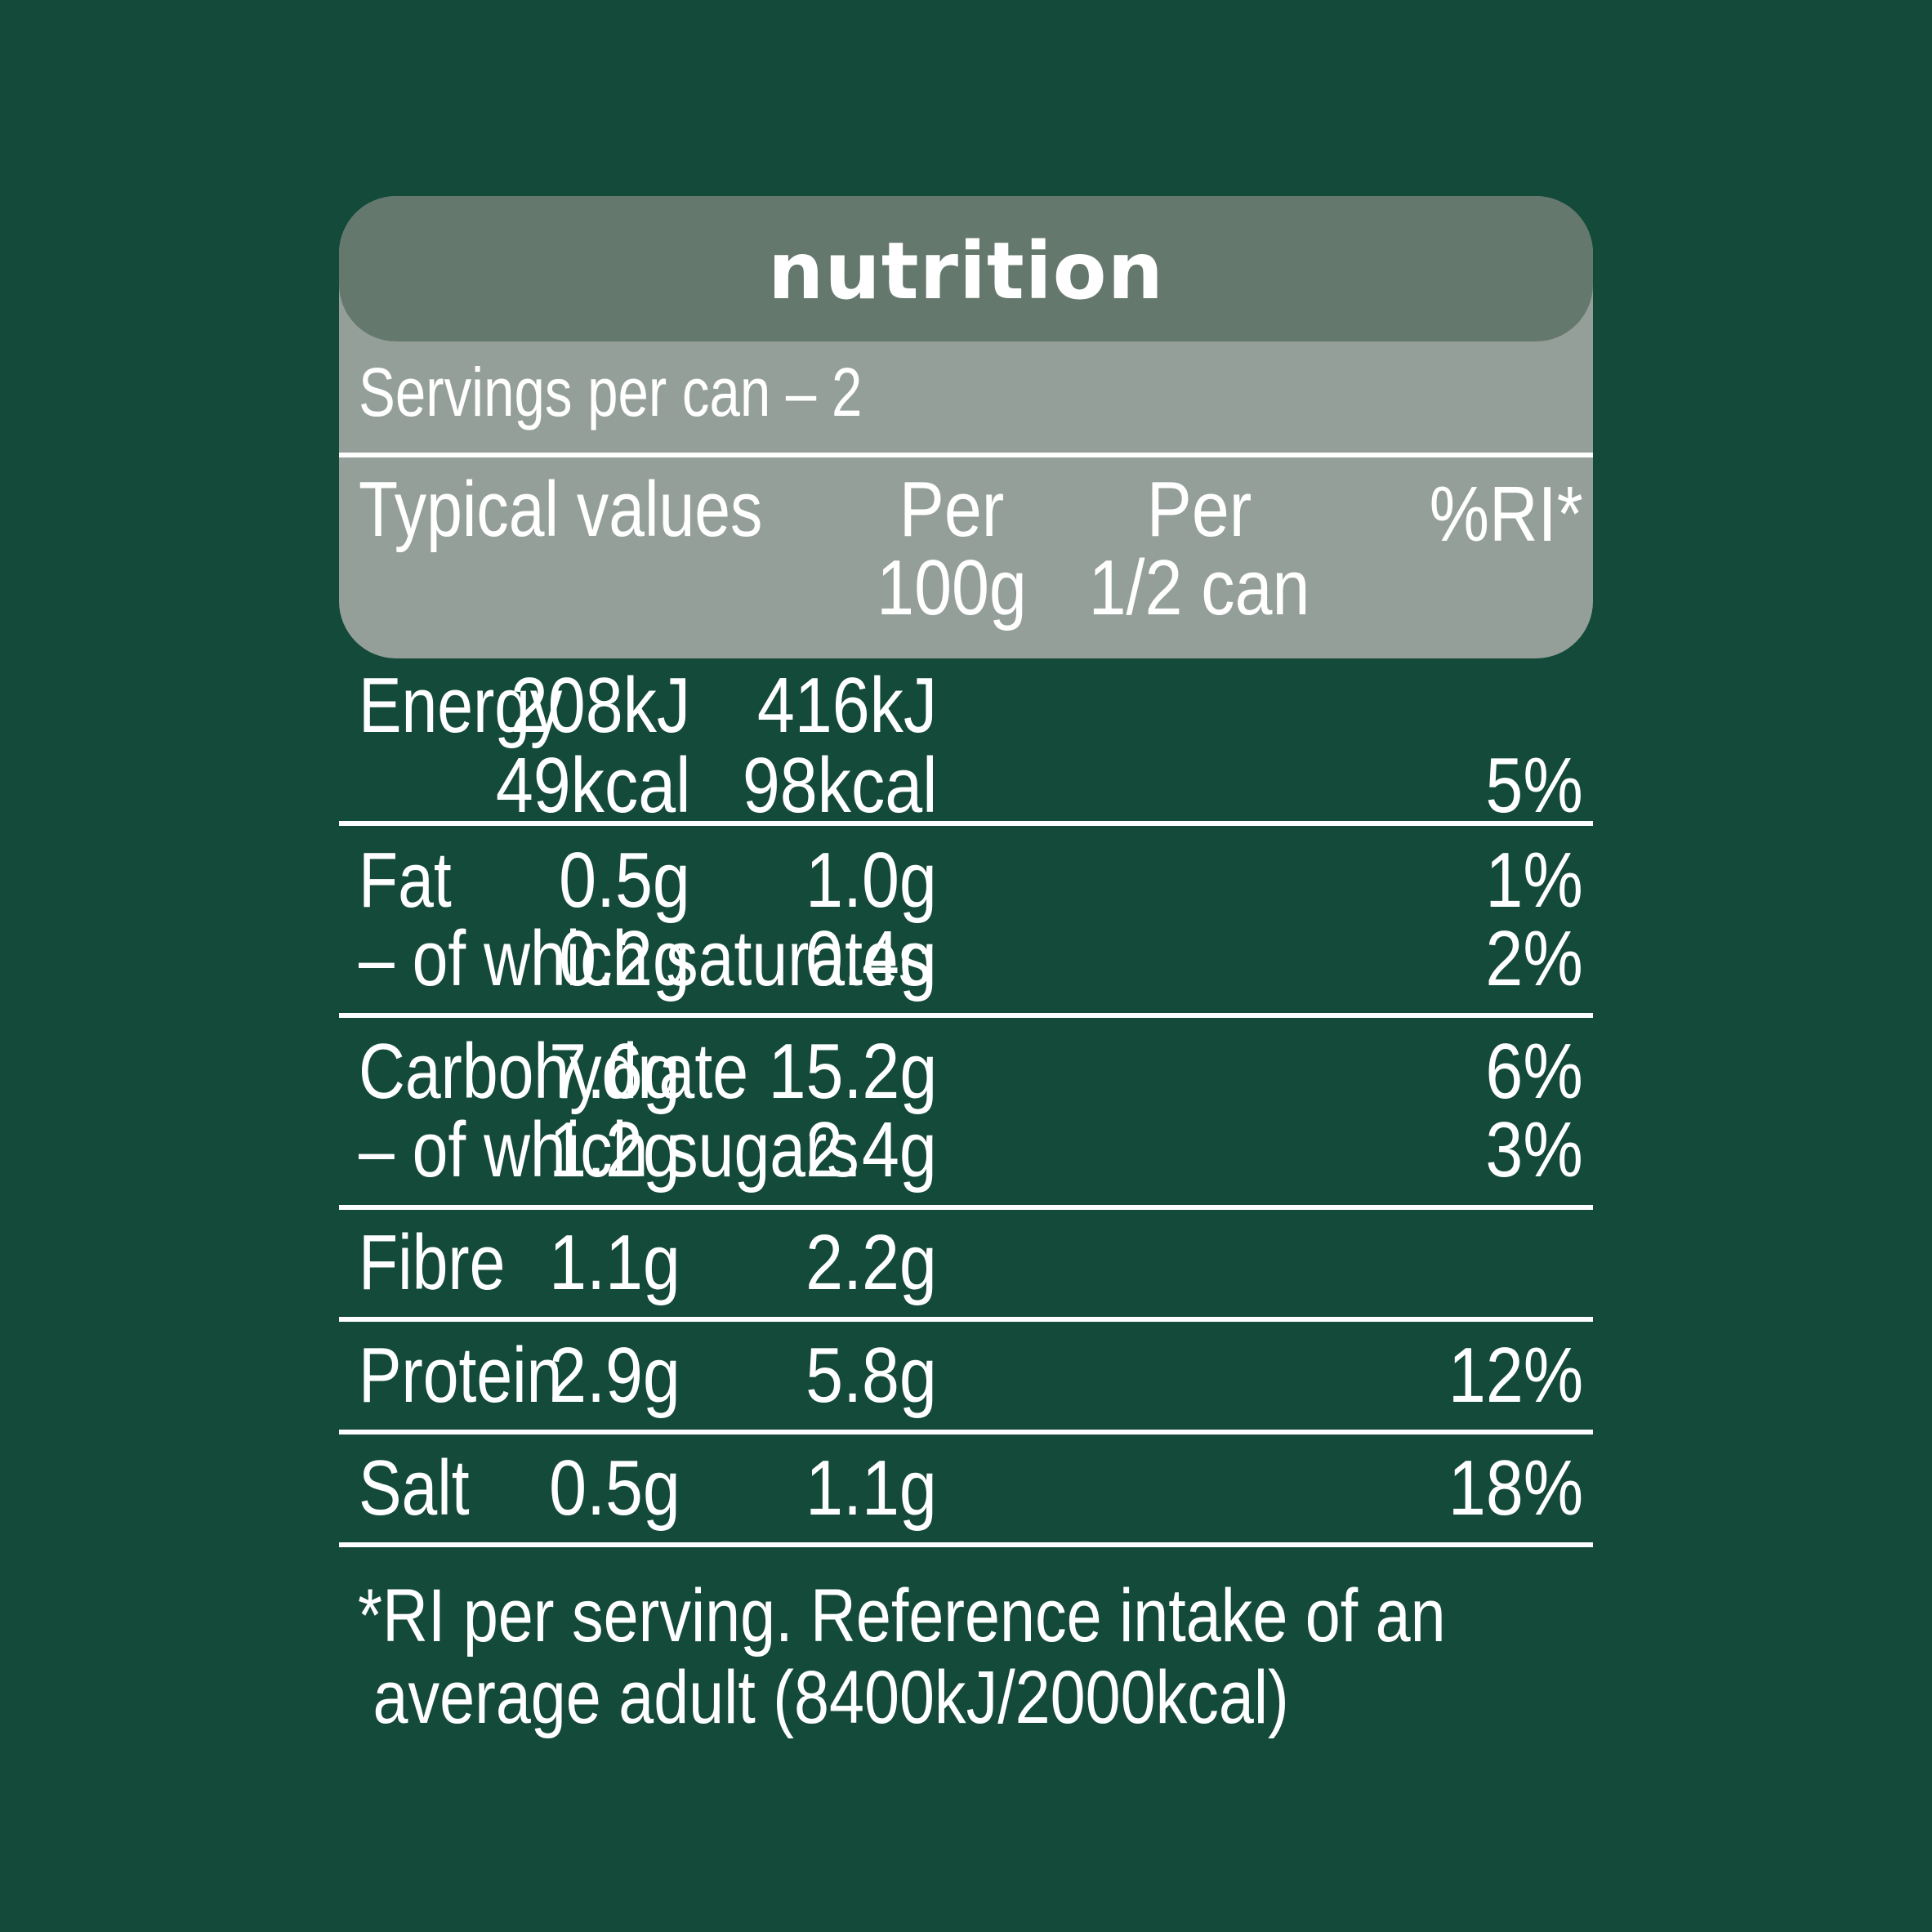  Describe the element at coordinates (966, 1207) in the screenshot. I see `divider-after-carbohydrate` at that location.